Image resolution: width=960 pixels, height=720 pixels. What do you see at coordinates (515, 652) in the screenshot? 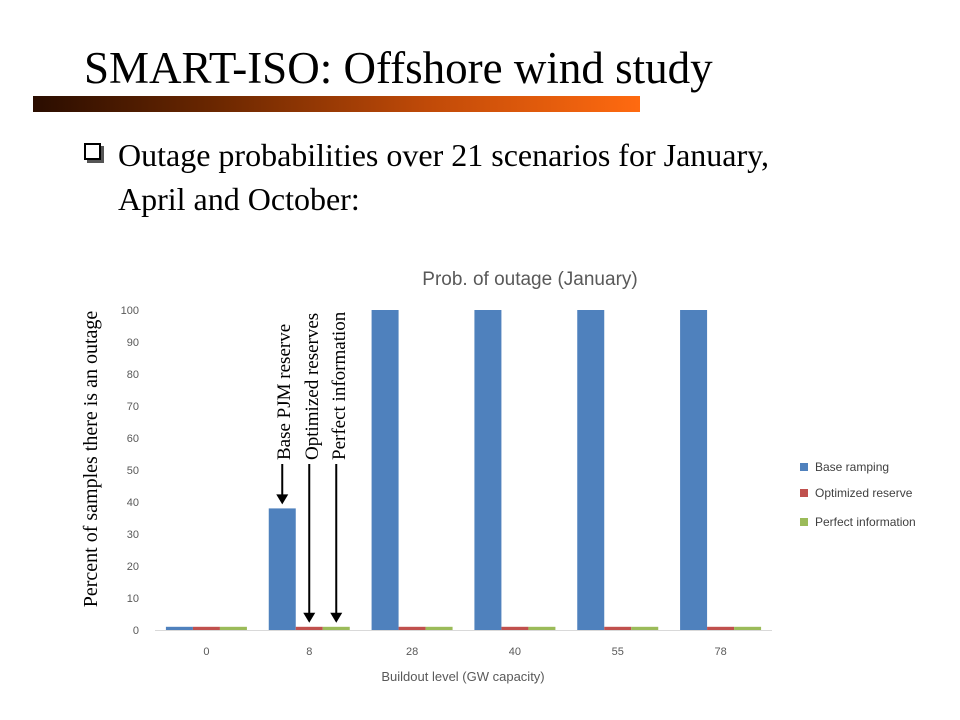
I see `x-tick-label: 40` at bounding box center [515, 652].